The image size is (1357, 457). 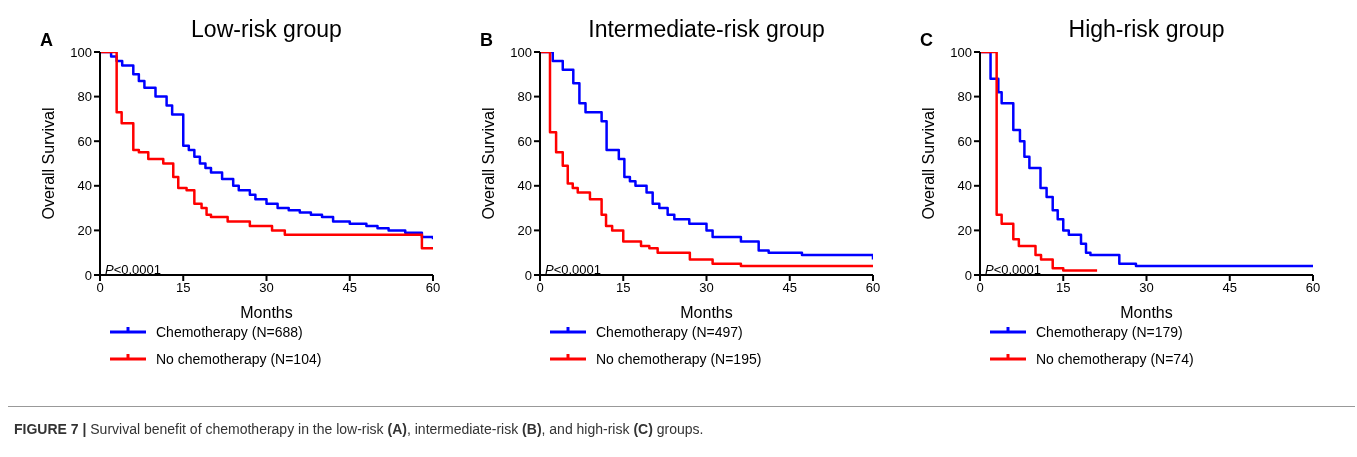 What do you see at coordinates (486, 40) in the screenshot?
I see `text: B` at bounding box center [486, 40].